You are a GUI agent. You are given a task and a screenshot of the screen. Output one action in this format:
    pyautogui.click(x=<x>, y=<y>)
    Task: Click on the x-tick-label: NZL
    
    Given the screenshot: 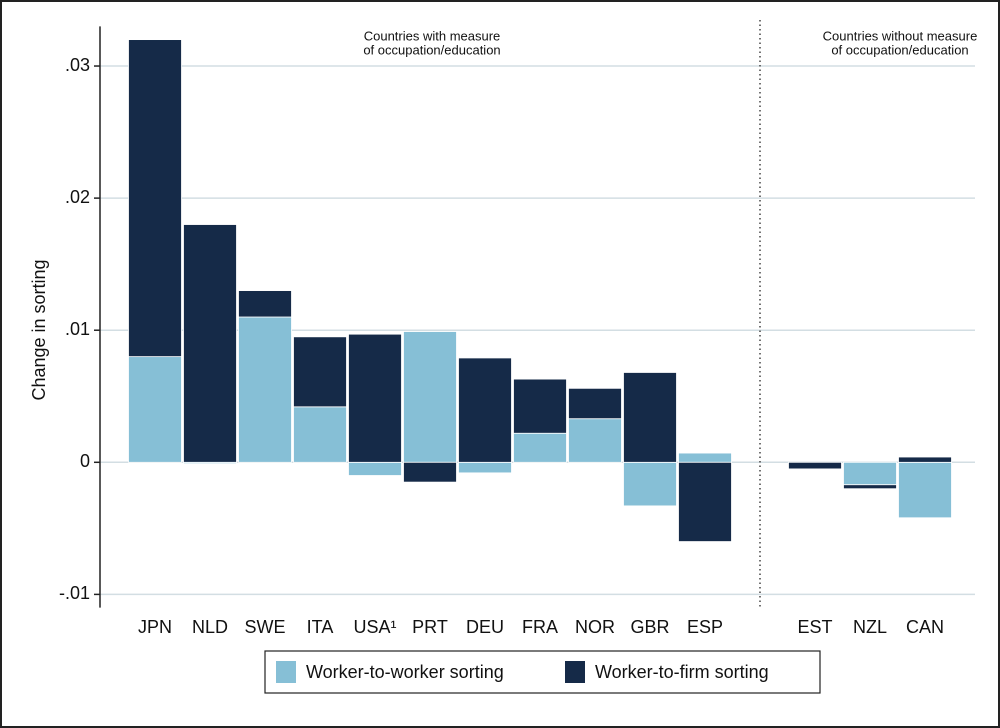 What is the action you would take?
    pyautogui.click(x=870, y=627)
    